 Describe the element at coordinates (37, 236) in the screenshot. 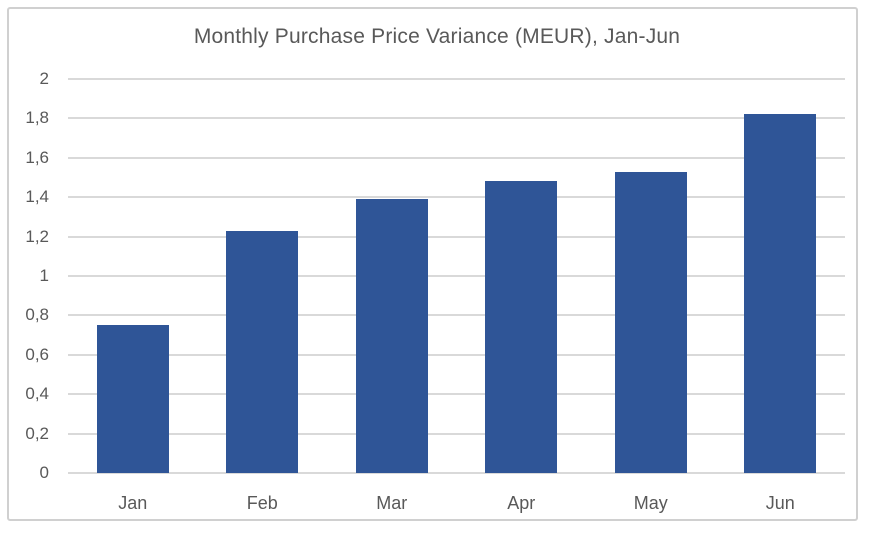

I see `y-axis-tick-label: 1,2` at that location.